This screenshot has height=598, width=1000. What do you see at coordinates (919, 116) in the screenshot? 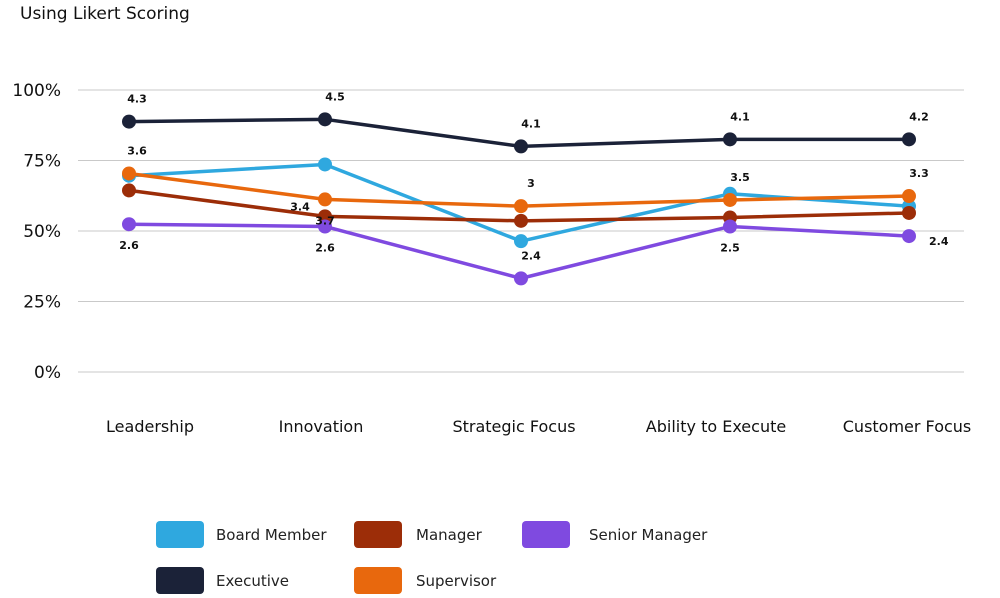
I see `data-label: 4.2` at bounding box center [919, 116].